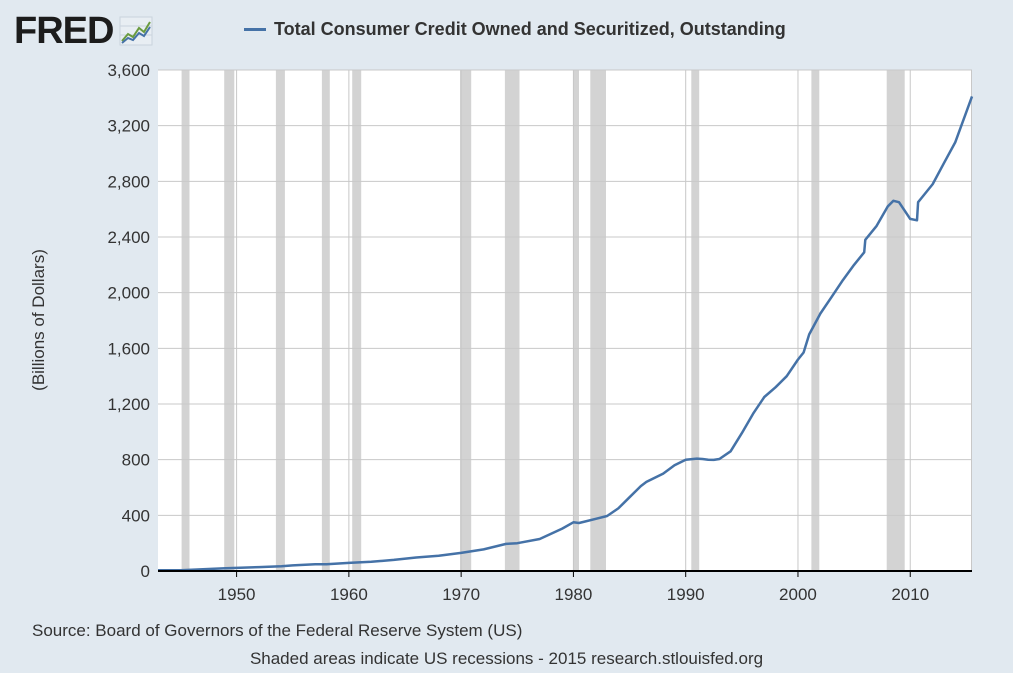  I want to click on y-axis-label: (Billions of Dollars), so click(38, 320).